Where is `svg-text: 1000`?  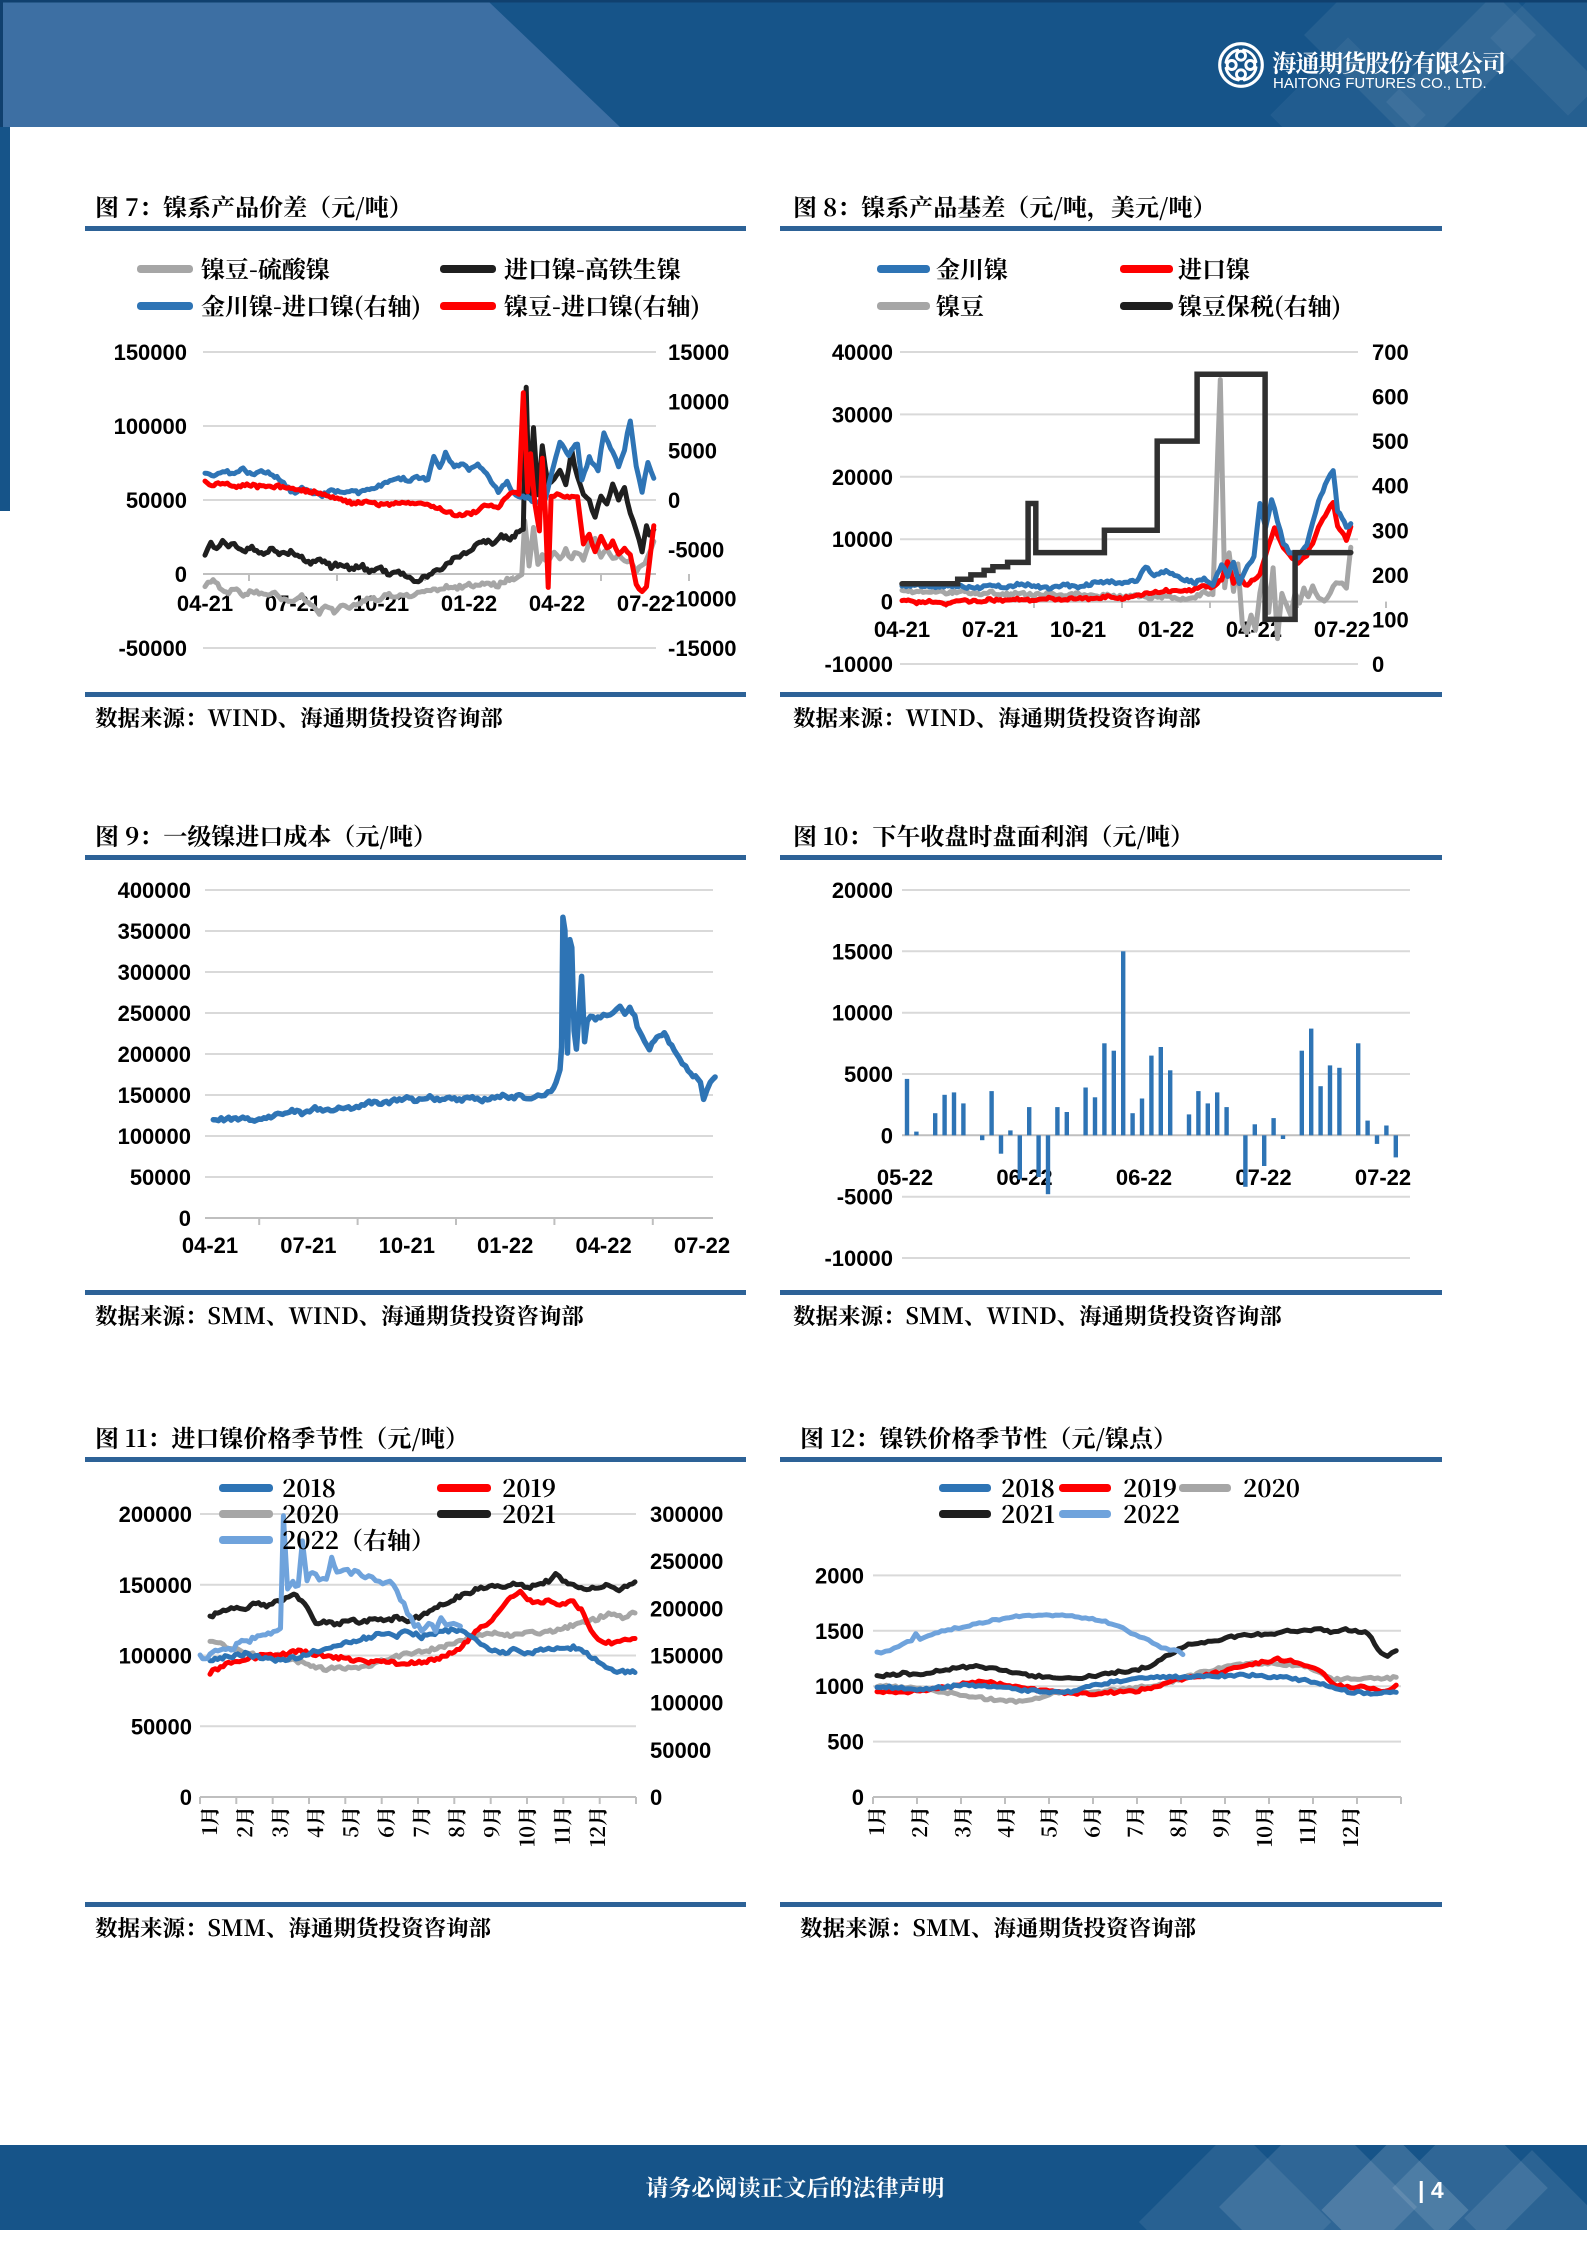
svg-text: 1000 is located at coordinates (839, 1686).